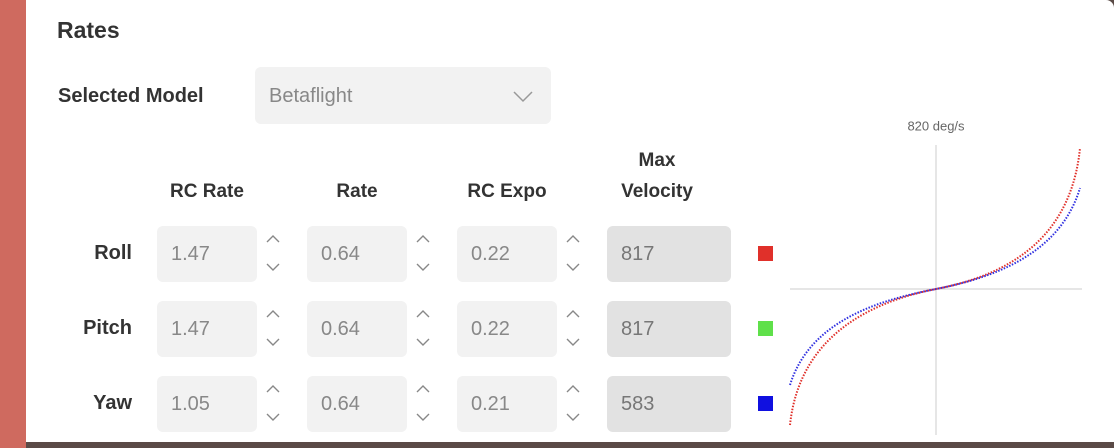 This screenshot has width=1114, height=448. I want to click on max-velocity-field: 583, so click(669, 404).